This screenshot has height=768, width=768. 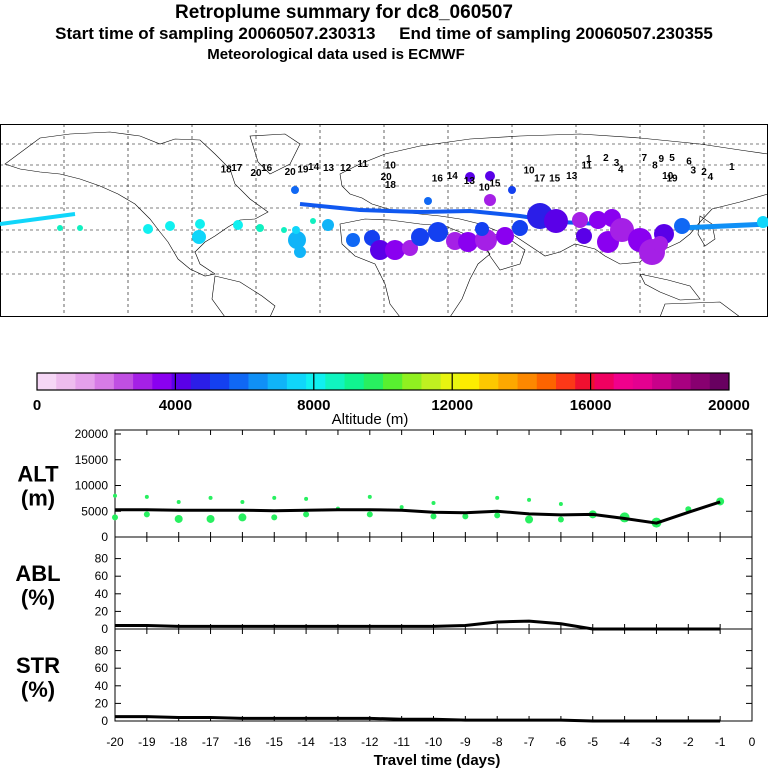 What do you see at coordinates (732, 167) in the screenshot?
I see `trajectory-day-label: 1` at bounding box center [732, 167].